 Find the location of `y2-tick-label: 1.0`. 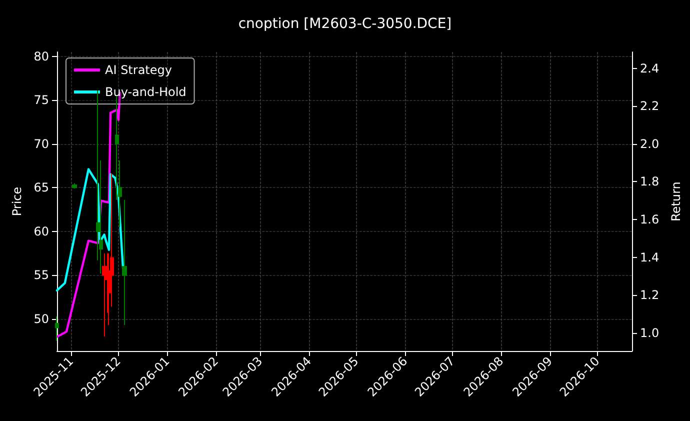

y2-tick-label: 1.0 is located at coordinates (650, 333).